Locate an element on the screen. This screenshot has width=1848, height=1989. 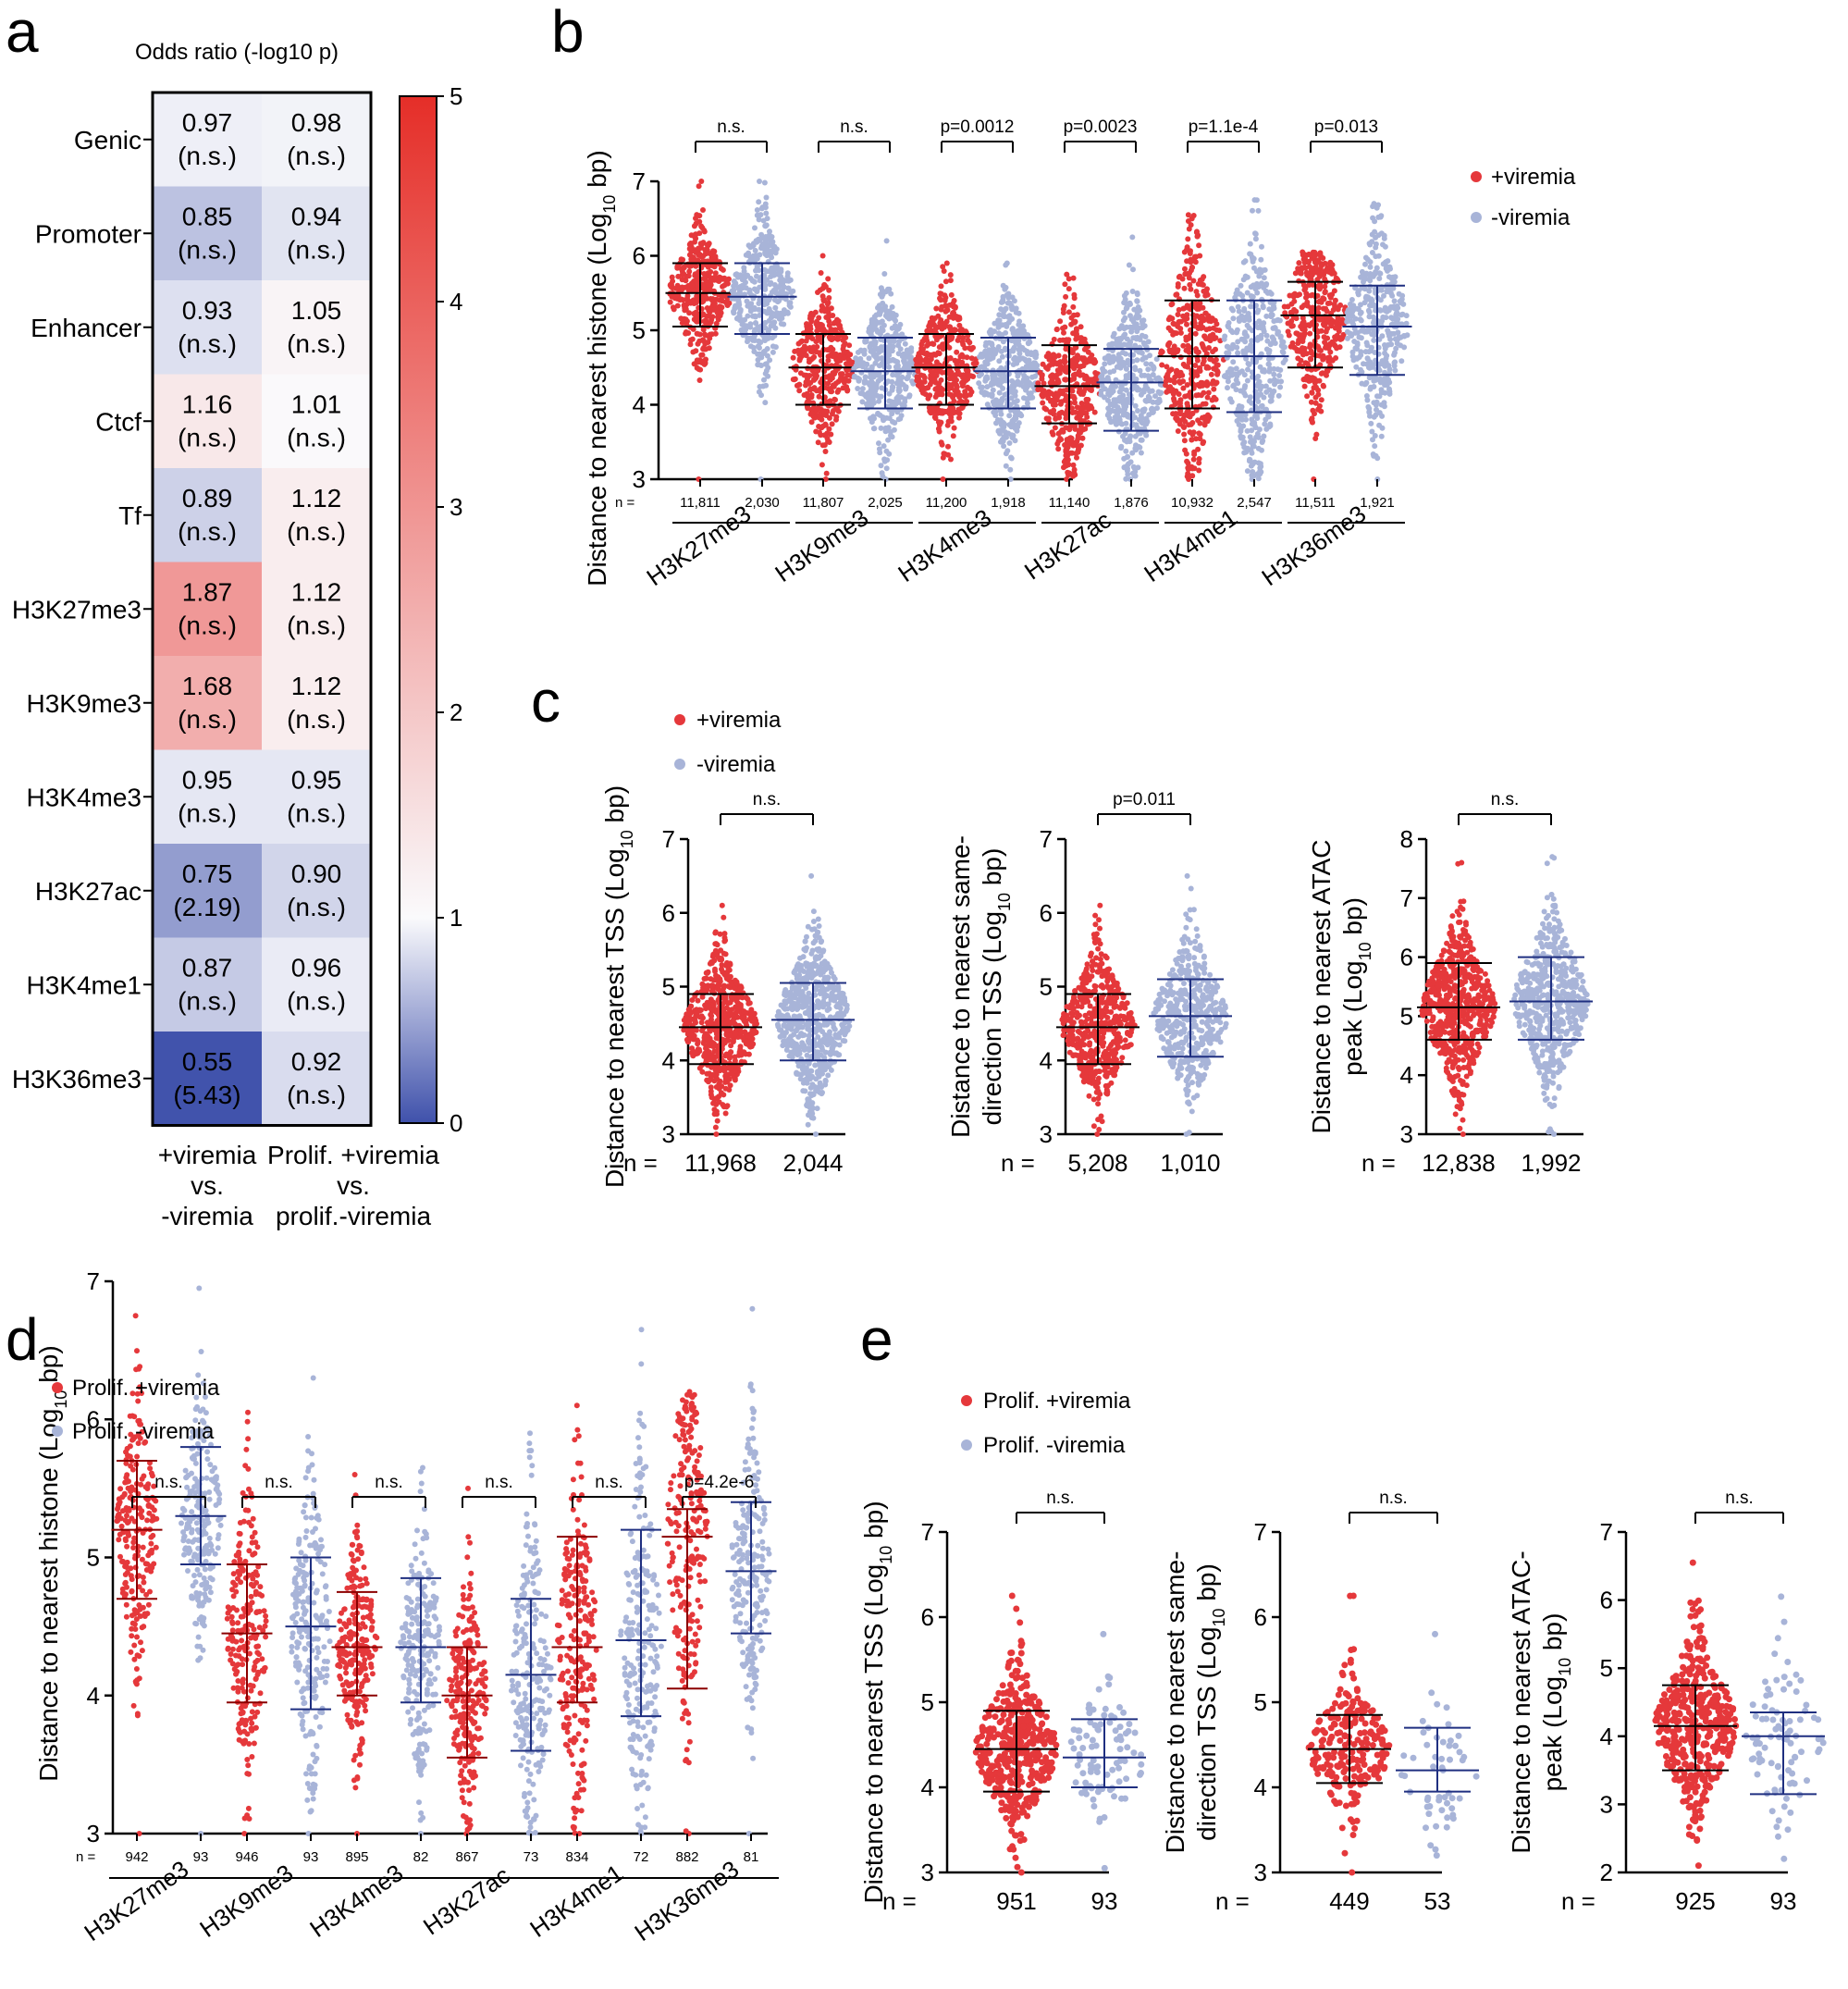
heatmap-cell-value: 0.92 is located at coordinates (316, 1061).